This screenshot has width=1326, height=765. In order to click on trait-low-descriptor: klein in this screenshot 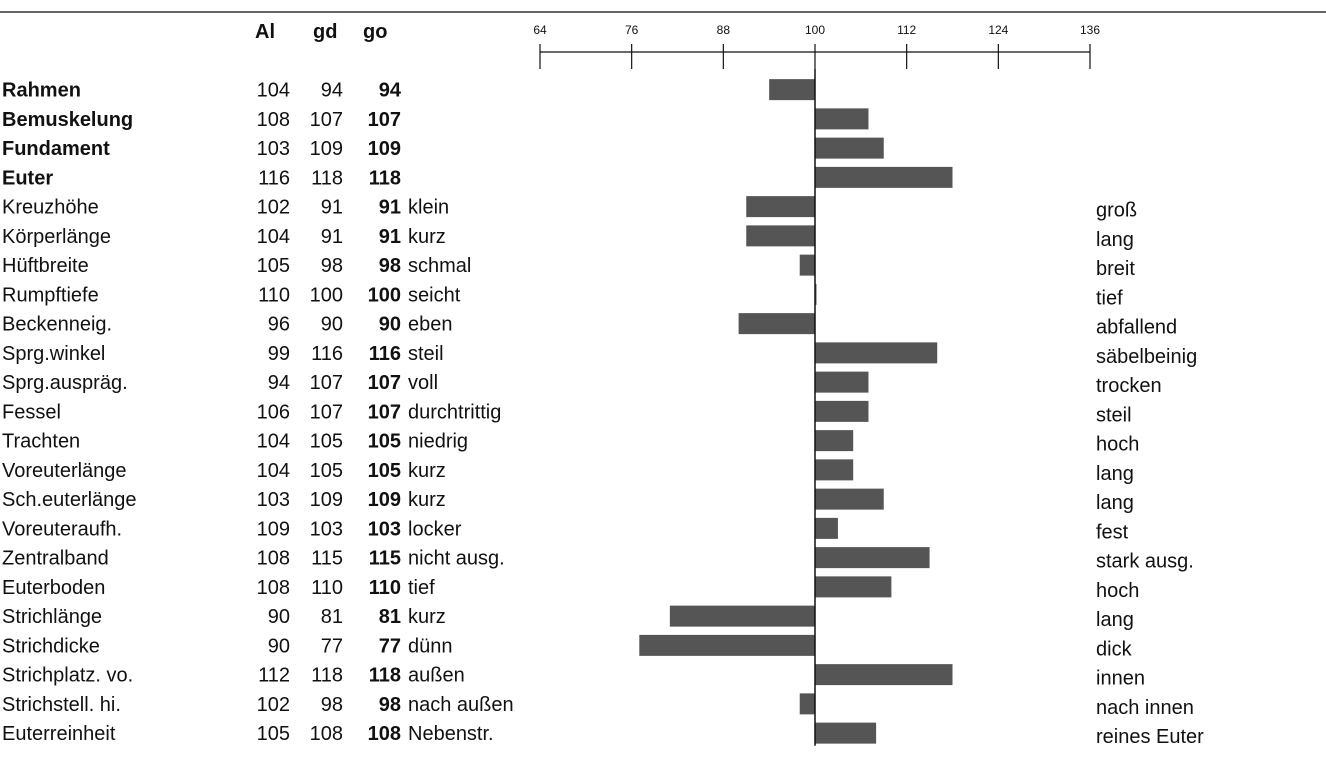, I will do `click(428, 208)`.